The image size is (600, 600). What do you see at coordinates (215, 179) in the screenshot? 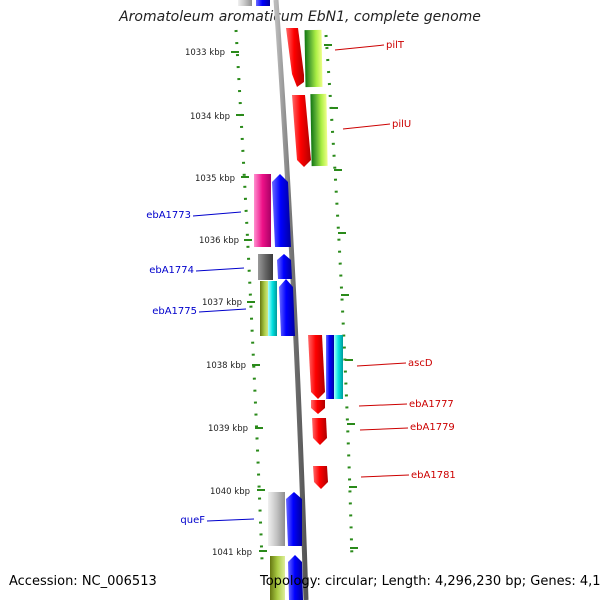
I see `scale-label: 1035 kbp` at bounding box center [215, 179].